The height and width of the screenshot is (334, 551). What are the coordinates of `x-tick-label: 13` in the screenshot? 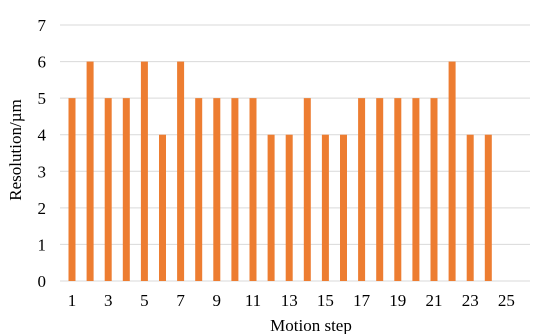 It's located at (289, 300).